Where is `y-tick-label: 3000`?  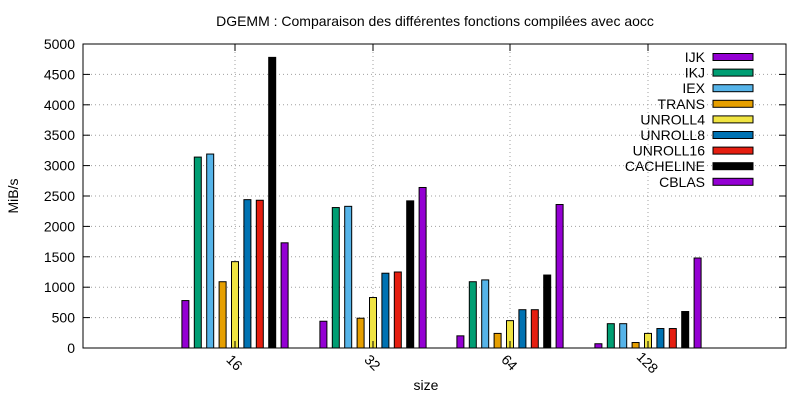
y-tick-label: 3000 is located at coordinates (59, 166).